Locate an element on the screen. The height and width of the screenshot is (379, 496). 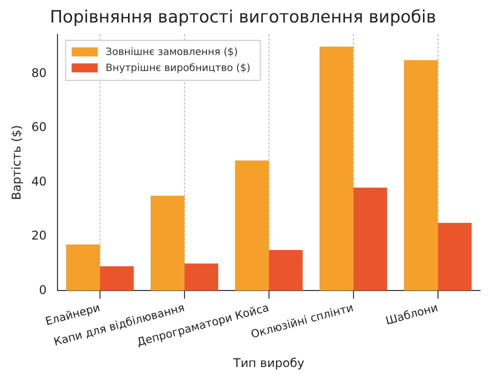
y-tick-label: 20 is located at coordinates (39, 235).